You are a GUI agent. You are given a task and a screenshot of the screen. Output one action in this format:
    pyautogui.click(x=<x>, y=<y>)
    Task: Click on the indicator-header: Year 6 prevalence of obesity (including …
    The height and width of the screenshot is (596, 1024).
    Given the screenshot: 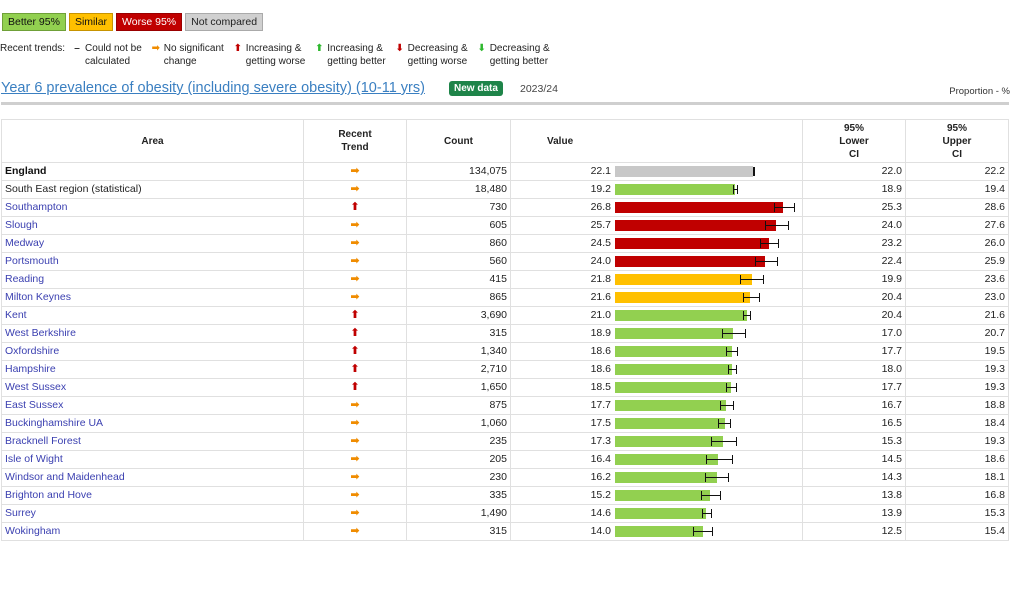 What is the action you would take?
    pyautogui.click(x=505, y=89)
    